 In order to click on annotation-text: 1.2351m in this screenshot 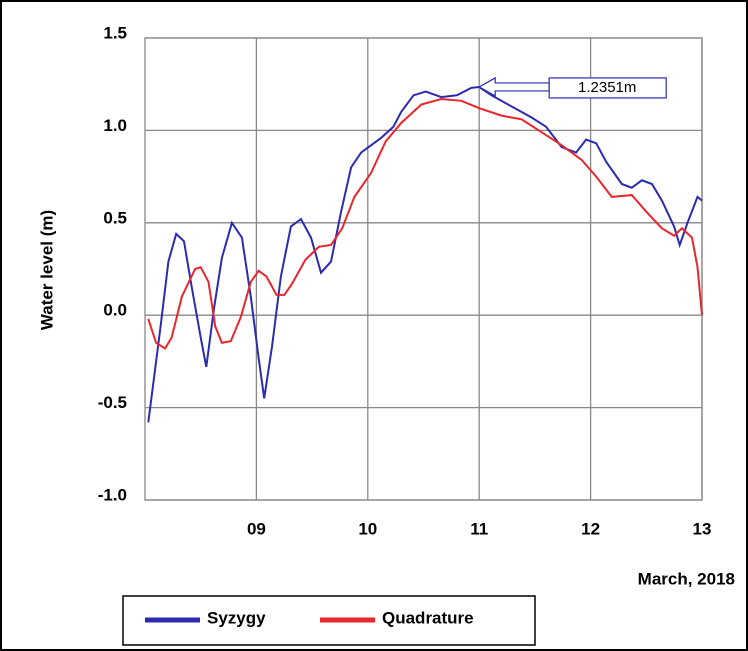, I will do `click(607, 87)`.